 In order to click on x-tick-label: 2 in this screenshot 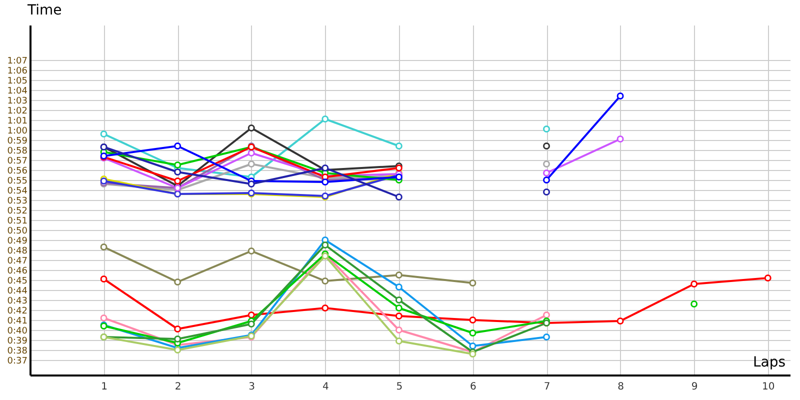, I will do `click(178, 387)`.